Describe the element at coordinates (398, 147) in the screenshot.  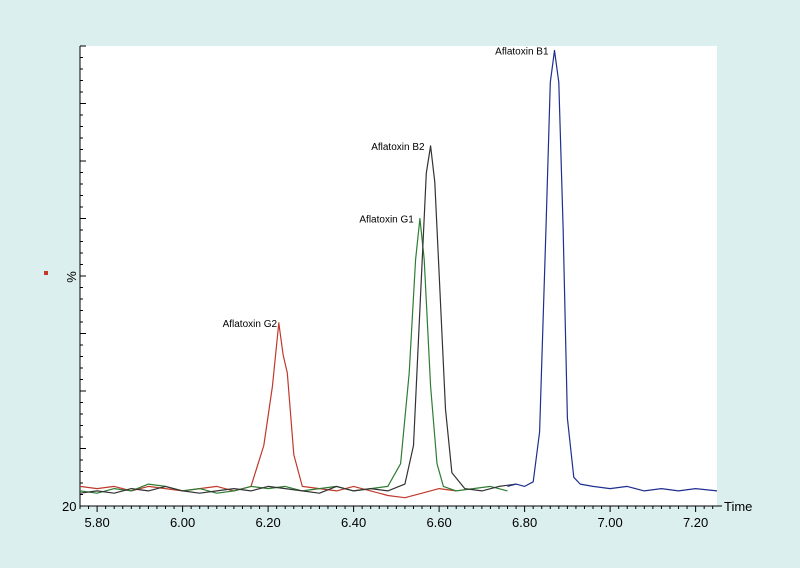
I see `peak-label: Aflatoxin B2` at that location.